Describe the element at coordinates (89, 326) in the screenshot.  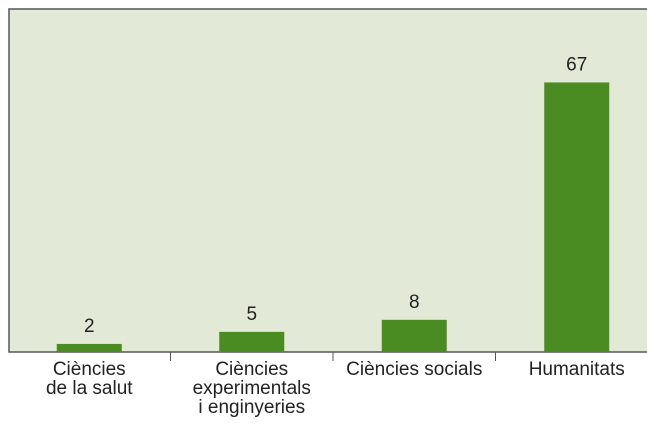
I see `value-label: 2` at that location.